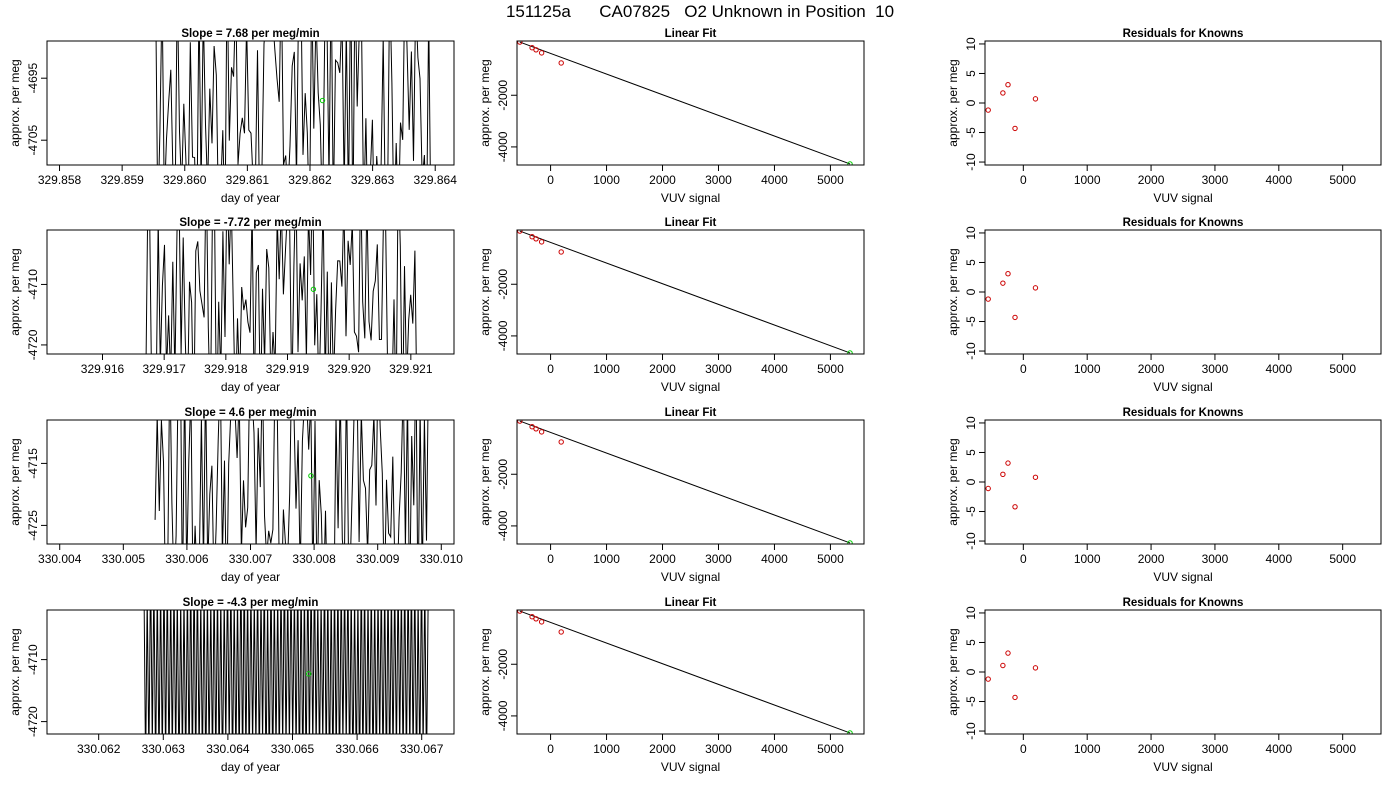 The image size is (1400, 800). What do you see at coordinates (33, 721) in the screenshot?
I see `y-tick-label: -4720` at bounding box center [33, 721].